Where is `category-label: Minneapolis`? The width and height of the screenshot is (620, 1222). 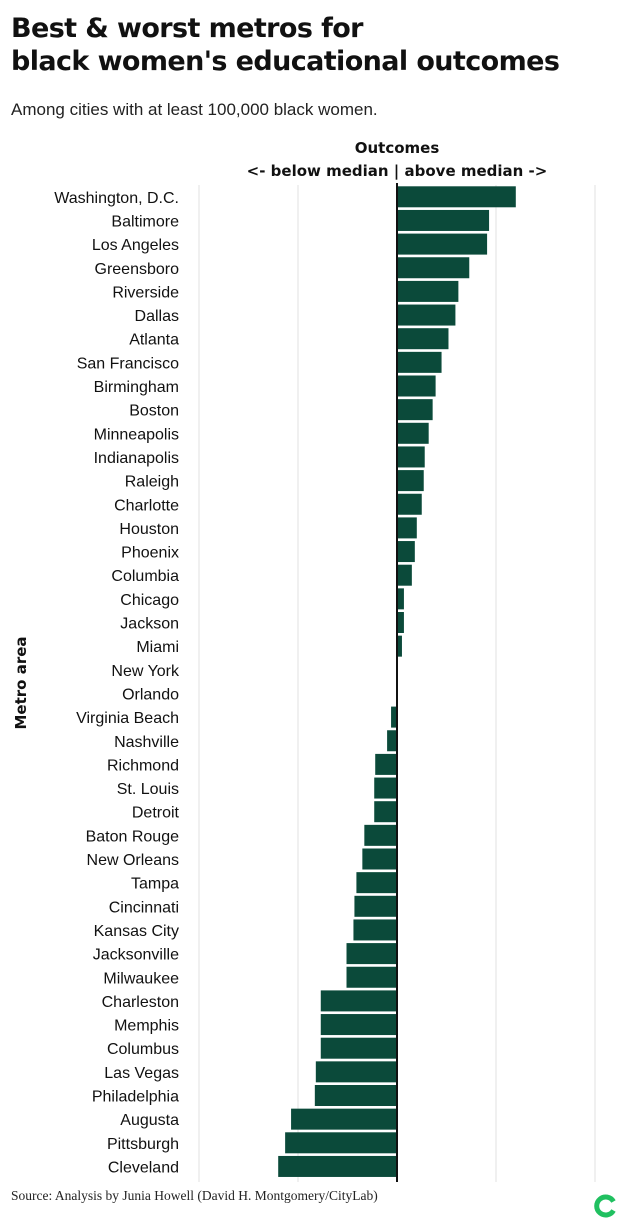
category-label: Minneapolis is located at coordinates (136, 434).